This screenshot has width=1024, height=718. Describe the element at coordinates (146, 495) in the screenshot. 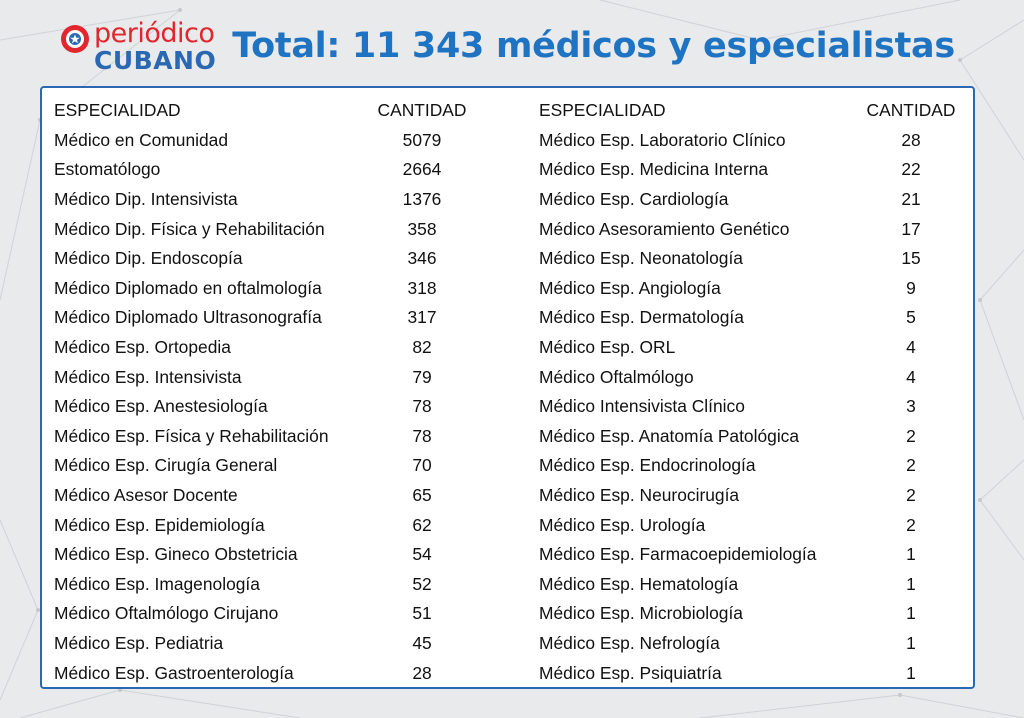

I see `specialty-cell: Médico Asesor Docente` at that location.